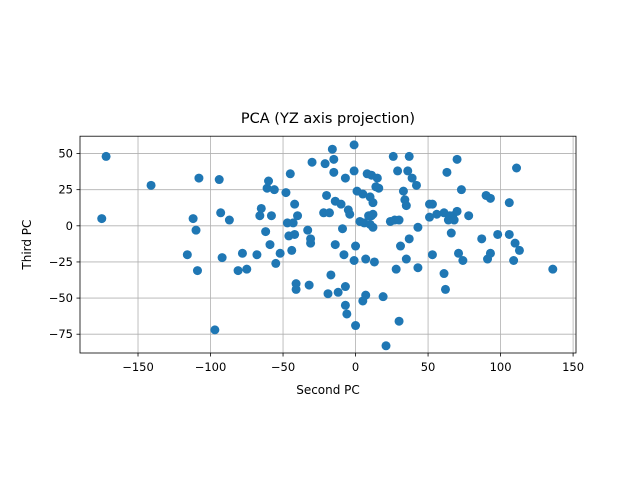 The width and height of the screenshot is (640, 480). I want to click on x-tick-label: 150, so click(573, 367).